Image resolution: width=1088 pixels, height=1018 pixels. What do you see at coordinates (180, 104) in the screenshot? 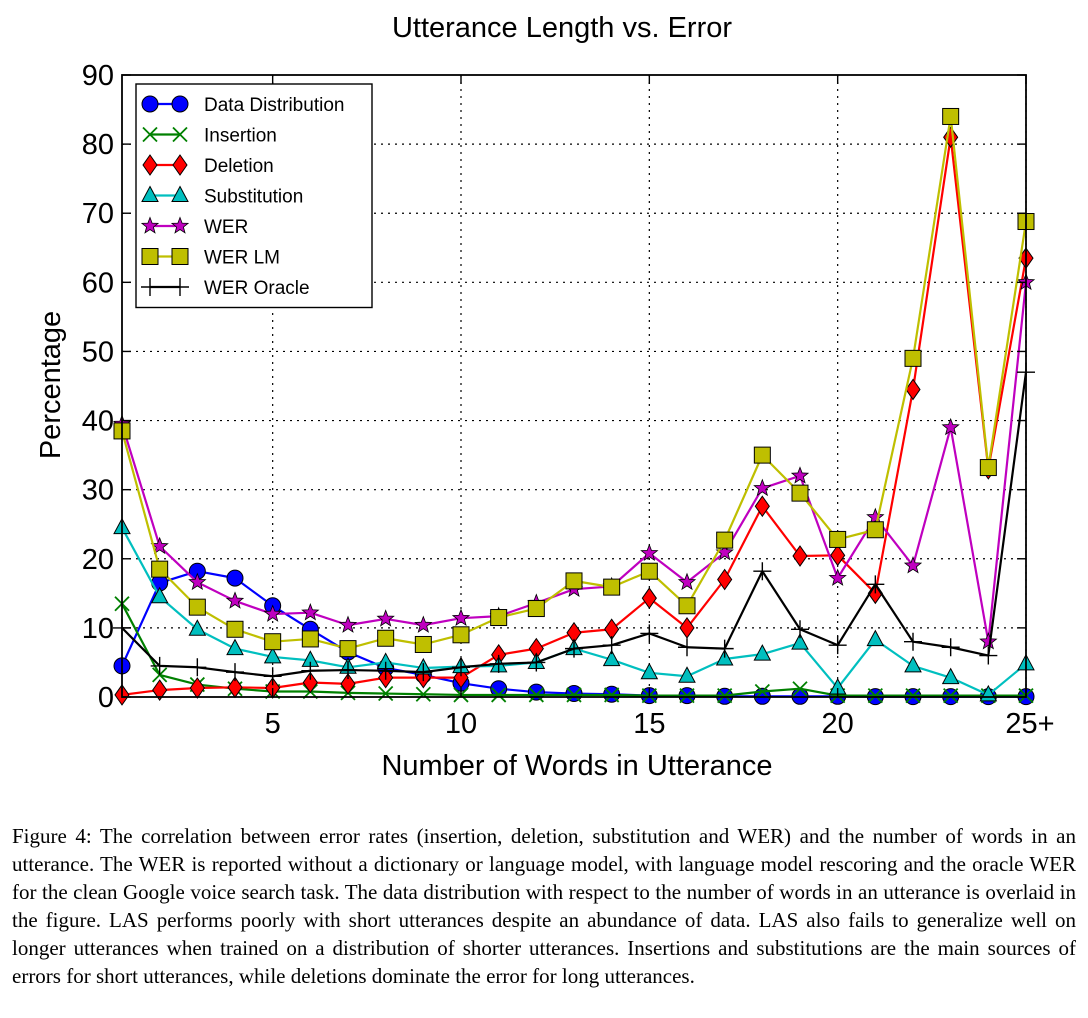
I see `legend-marker-data-distribution` at bounding box center [180, 104].